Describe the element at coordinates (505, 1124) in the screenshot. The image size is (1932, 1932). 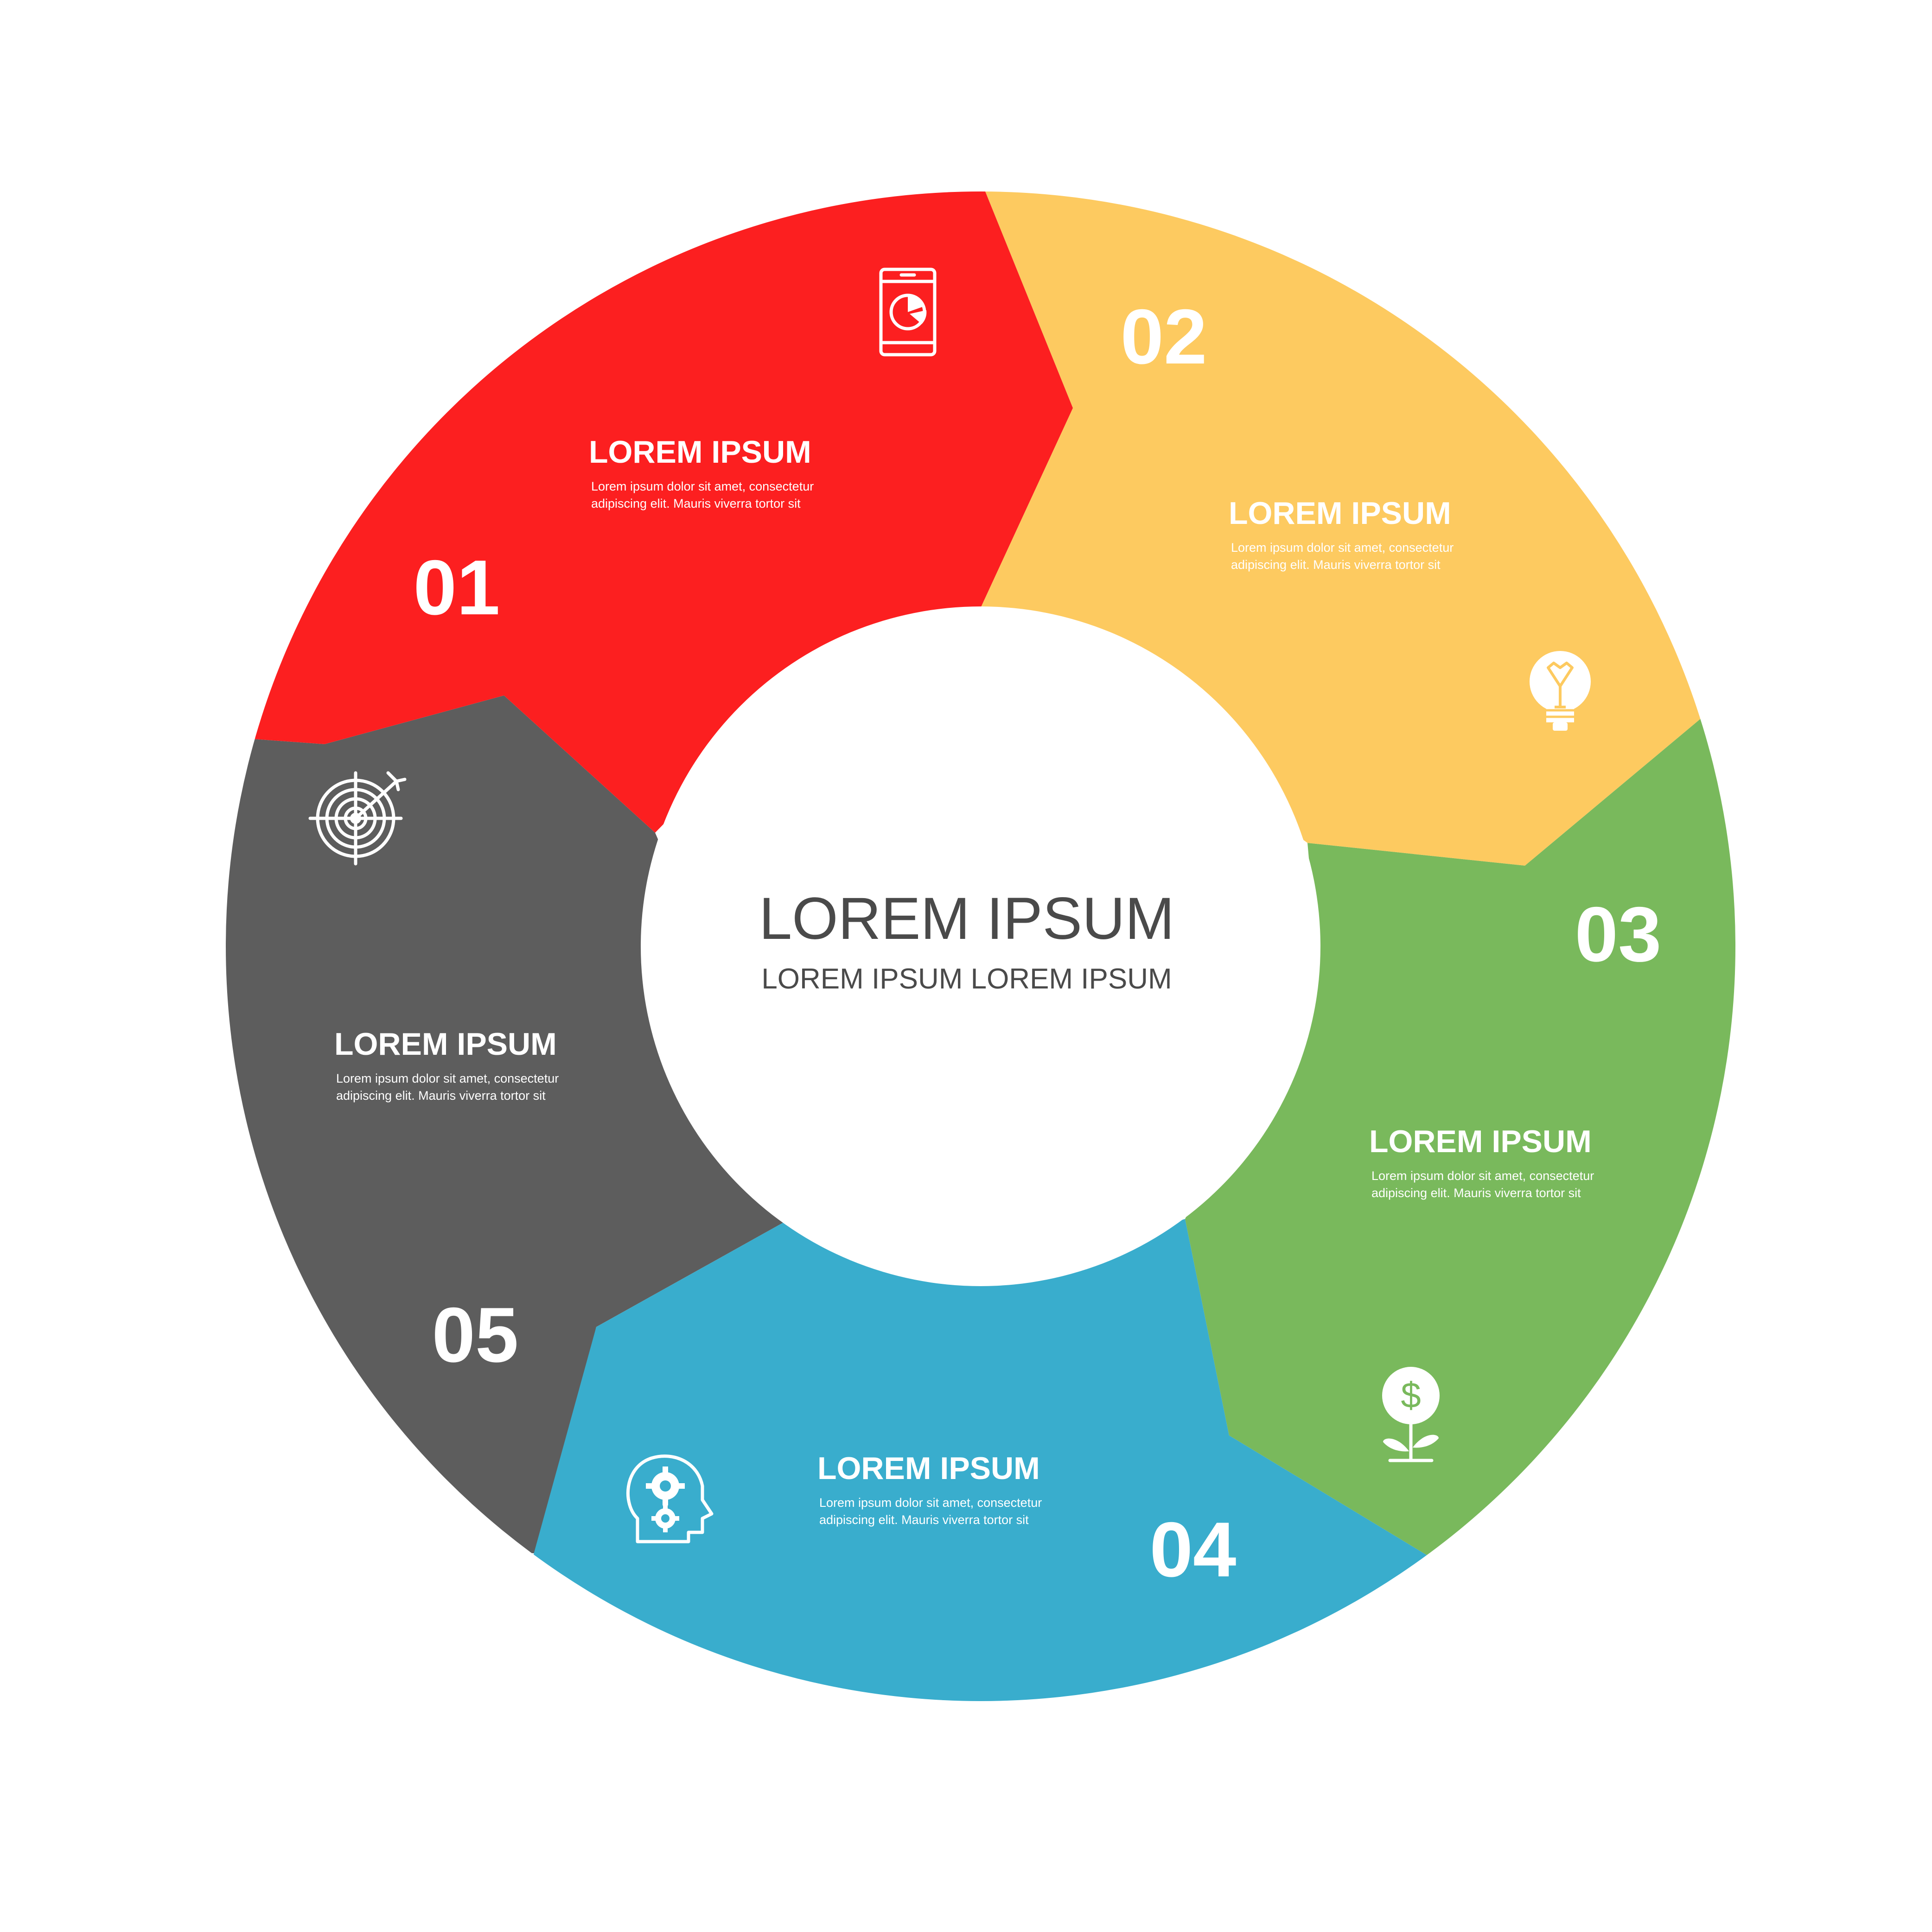
I see `segment-05-shape` at that location.